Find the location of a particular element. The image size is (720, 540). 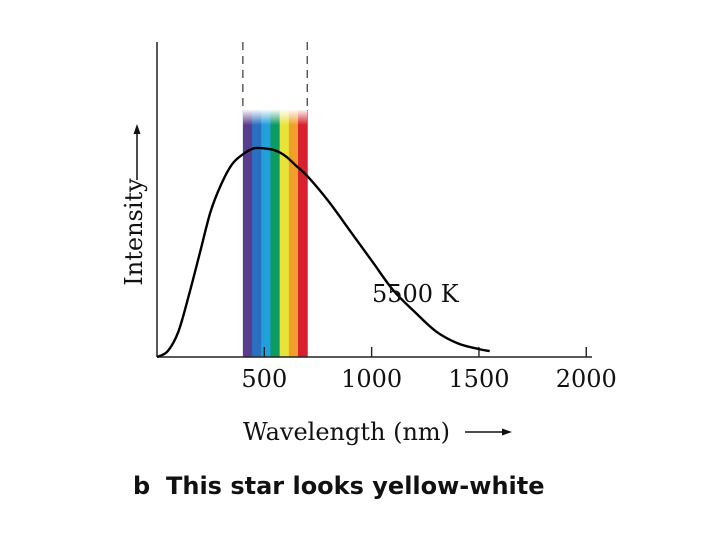

x-ticks is located at coordinates (425, 352).